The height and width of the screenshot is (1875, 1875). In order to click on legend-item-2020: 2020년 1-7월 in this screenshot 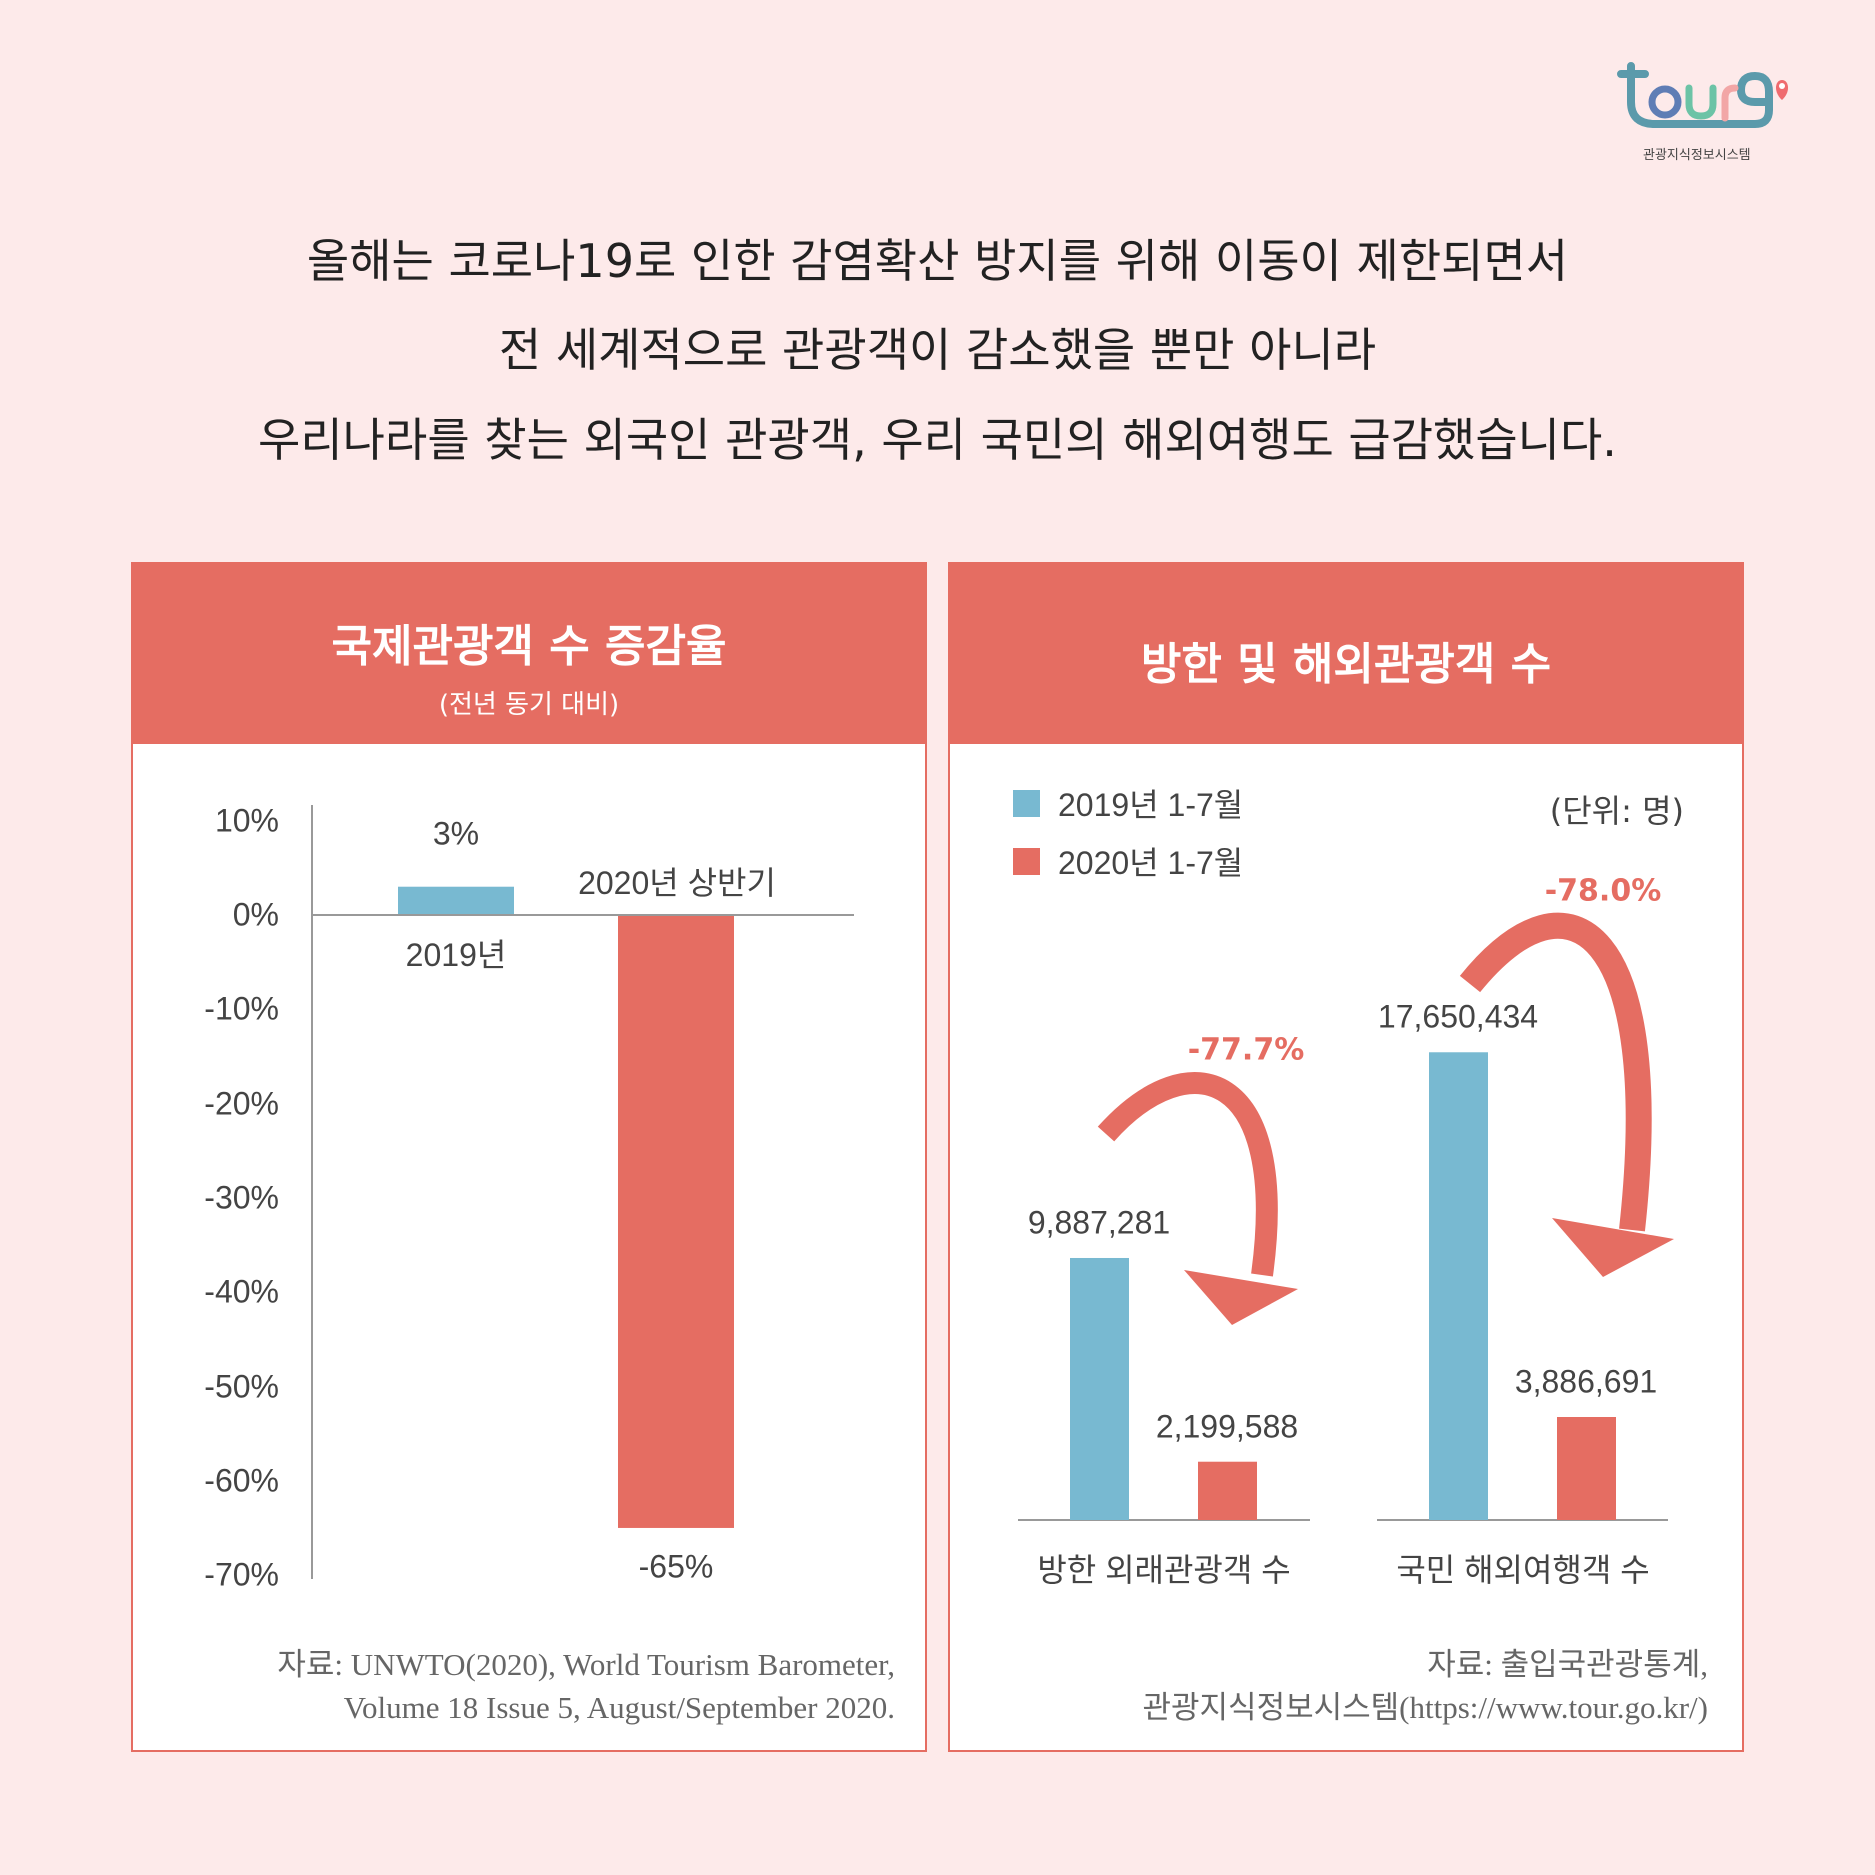, I will do `click(1128, 861)`.